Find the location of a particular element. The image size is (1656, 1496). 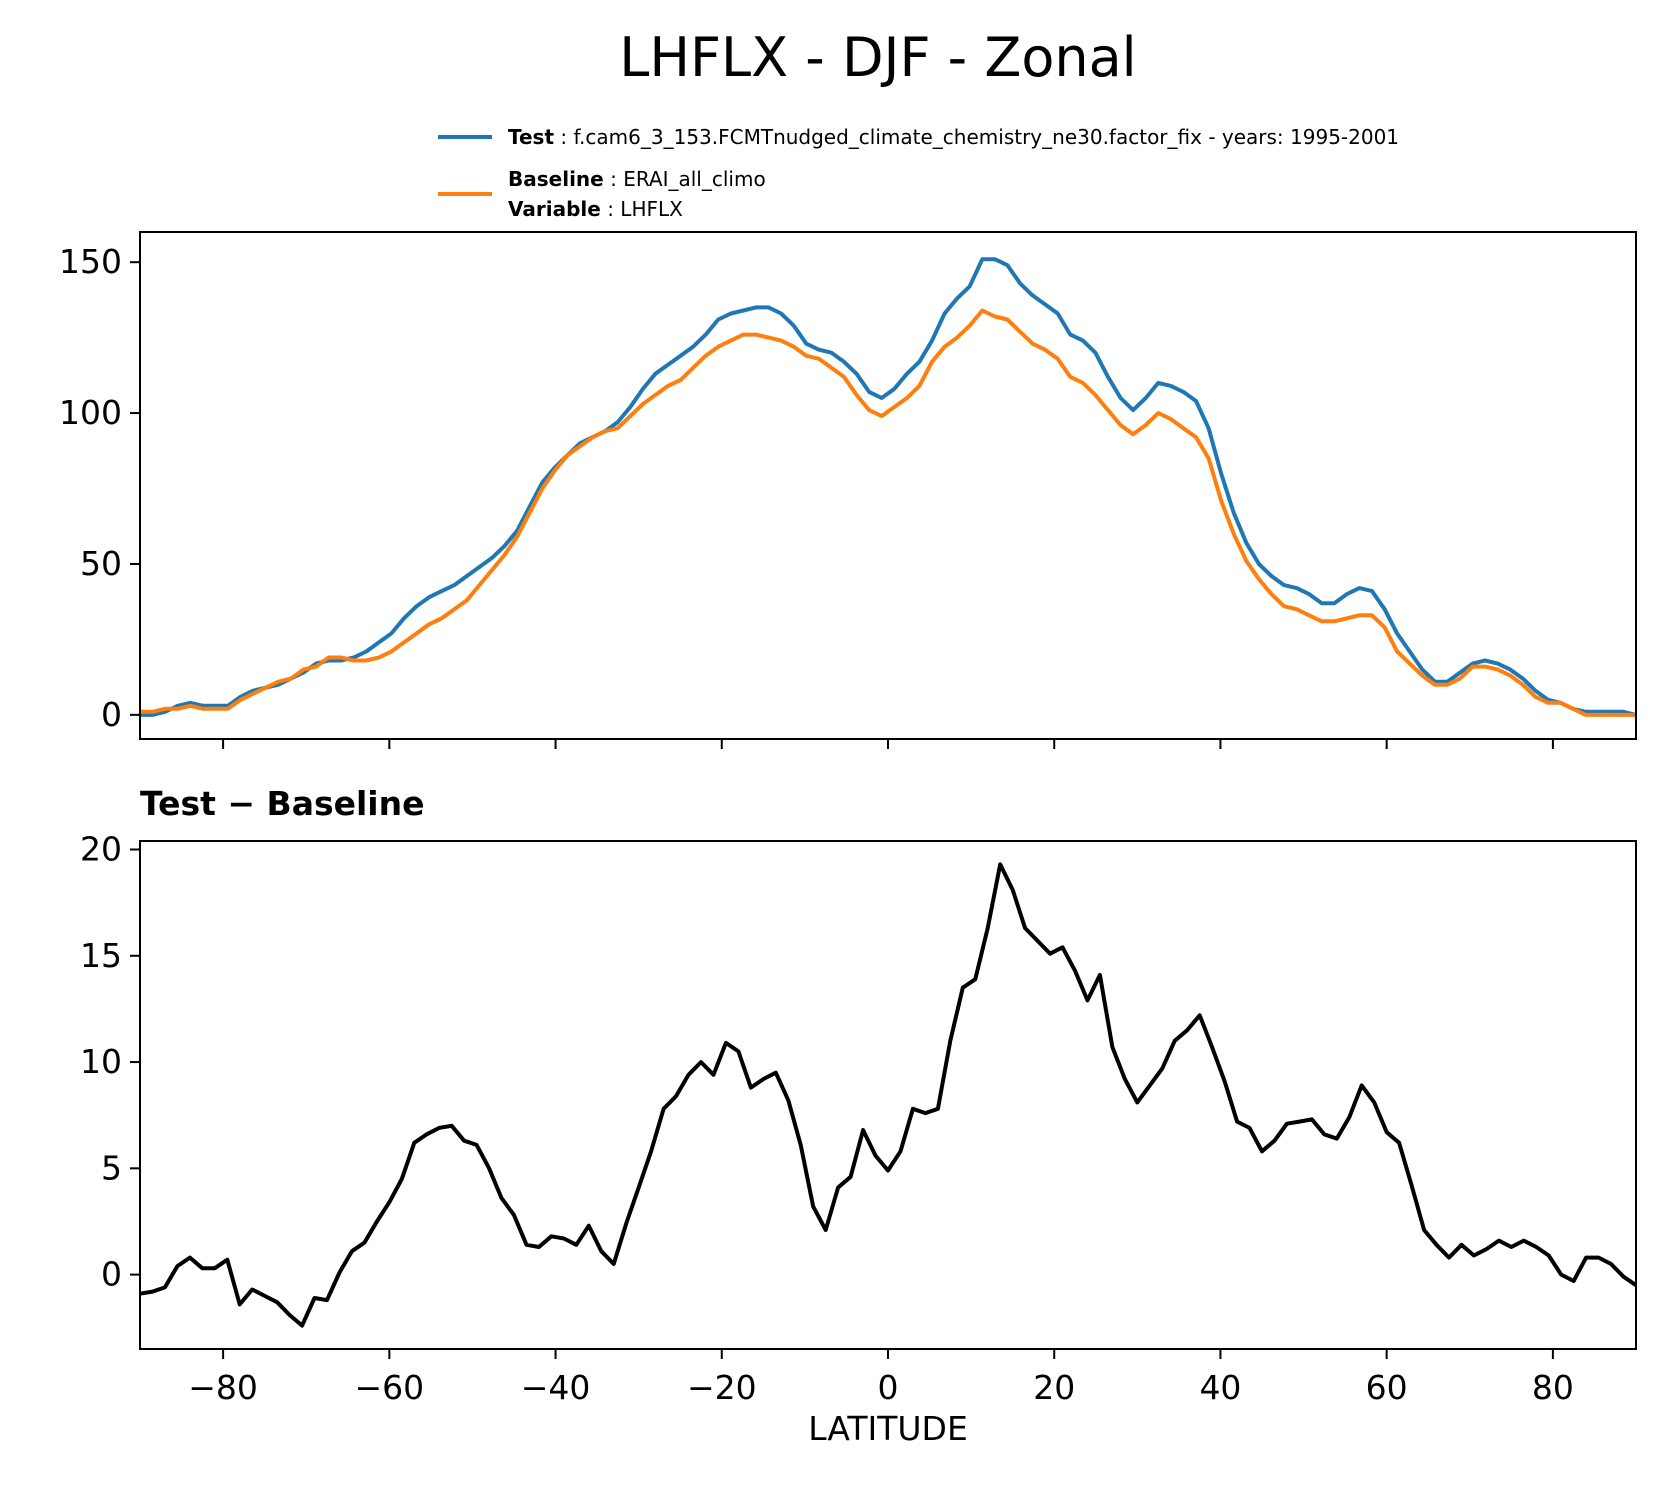

bottom-panel-title: Test − Baseline is located at coordinates (282, 803).